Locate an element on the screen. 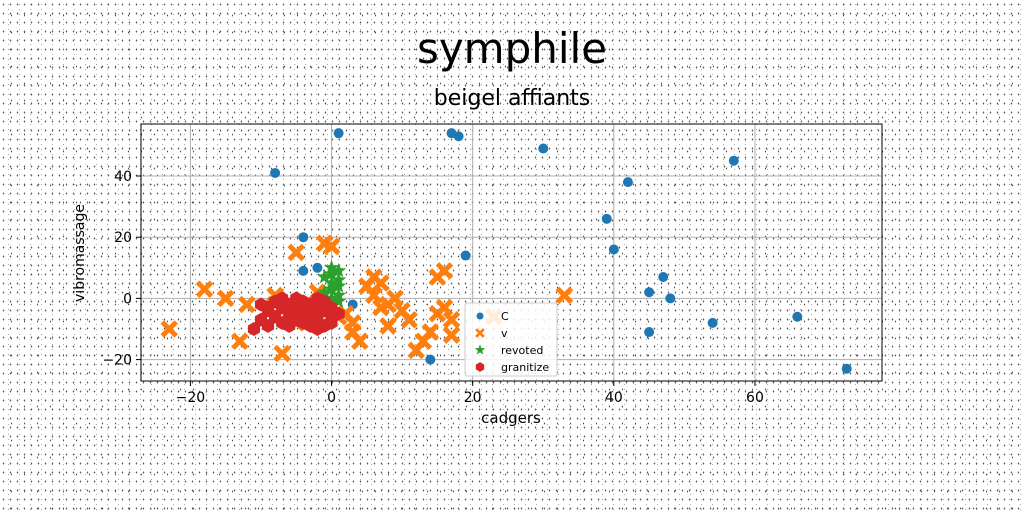 Image resolution: width=1024 pixels, height=512 pixels. y-tick-label: 40 is located at coordinates (123, 177).